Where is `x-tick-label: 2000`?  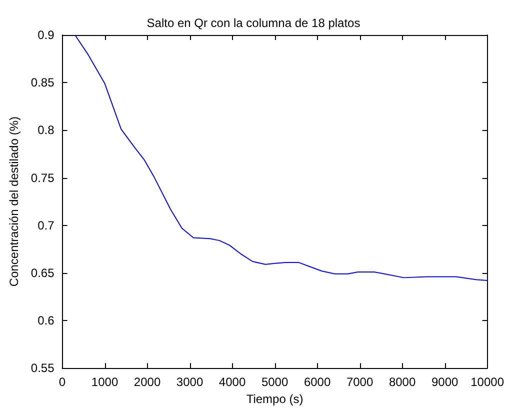
x-tick-label: 2000 is located at coordinates (147, 382).